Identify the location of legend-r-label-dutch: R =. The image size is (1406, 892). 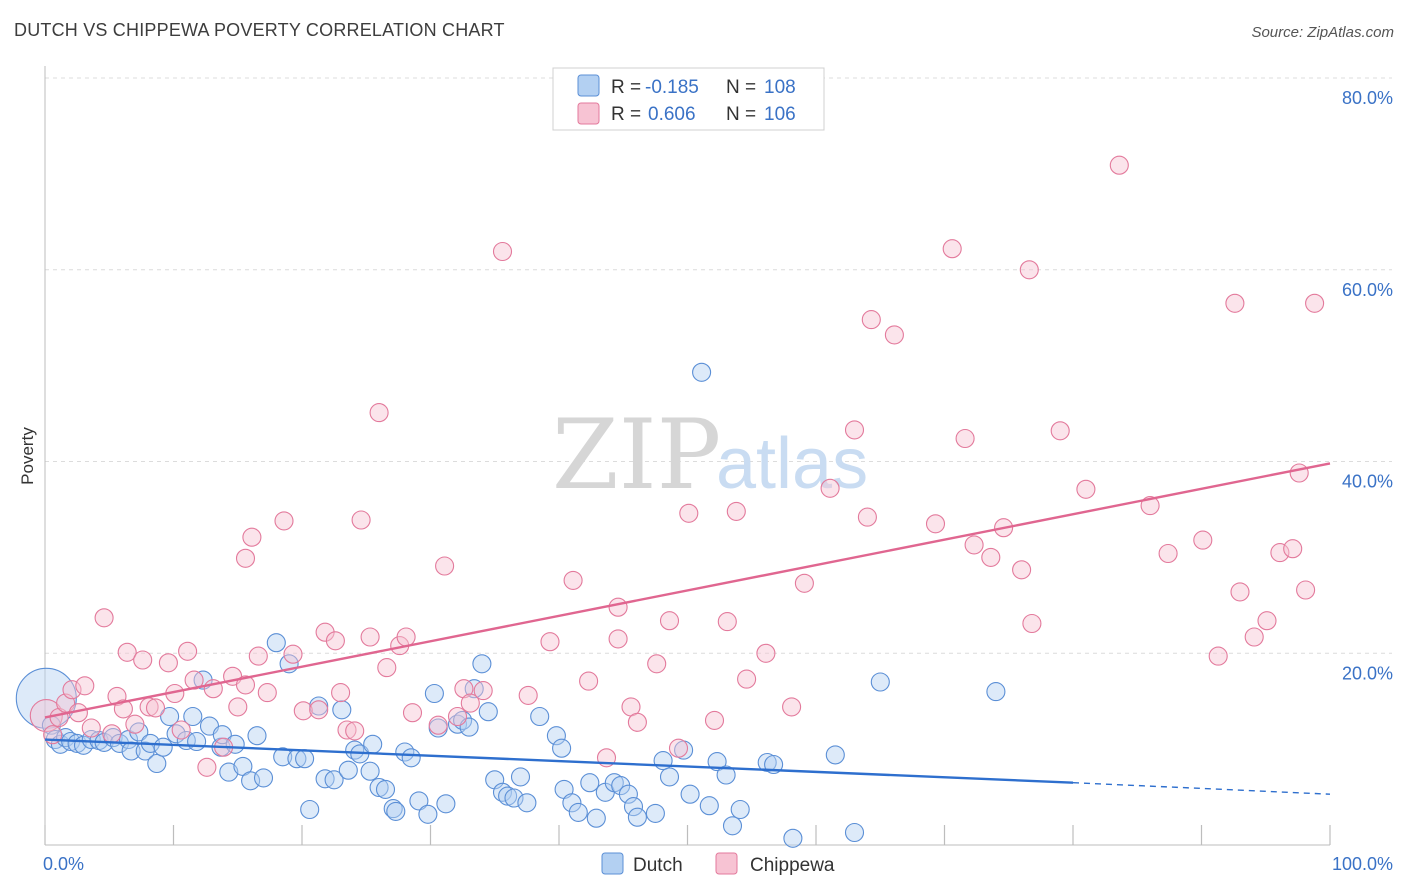
(626, 87).